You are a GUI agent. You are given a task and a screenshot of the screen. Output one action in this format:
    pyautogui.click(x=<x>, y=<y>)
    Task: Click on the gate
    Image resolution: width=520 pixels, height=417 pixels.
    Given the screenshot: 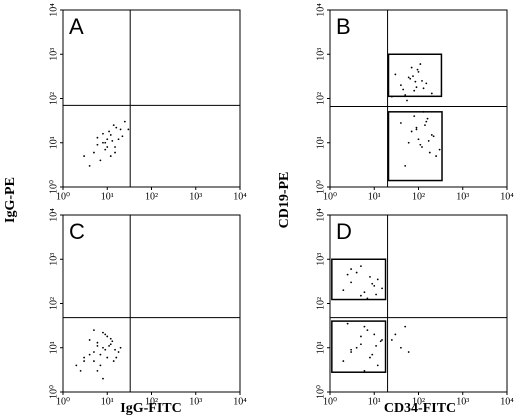 What is the action you would take?
    pyautogui.click(x=359, y=279)
    